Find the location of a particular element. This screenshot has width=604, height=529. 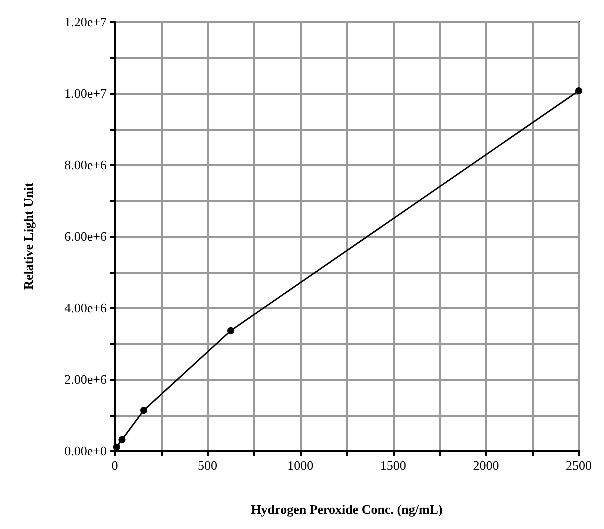

x-tick-label: 1000 is located at coordinates (301, 465).